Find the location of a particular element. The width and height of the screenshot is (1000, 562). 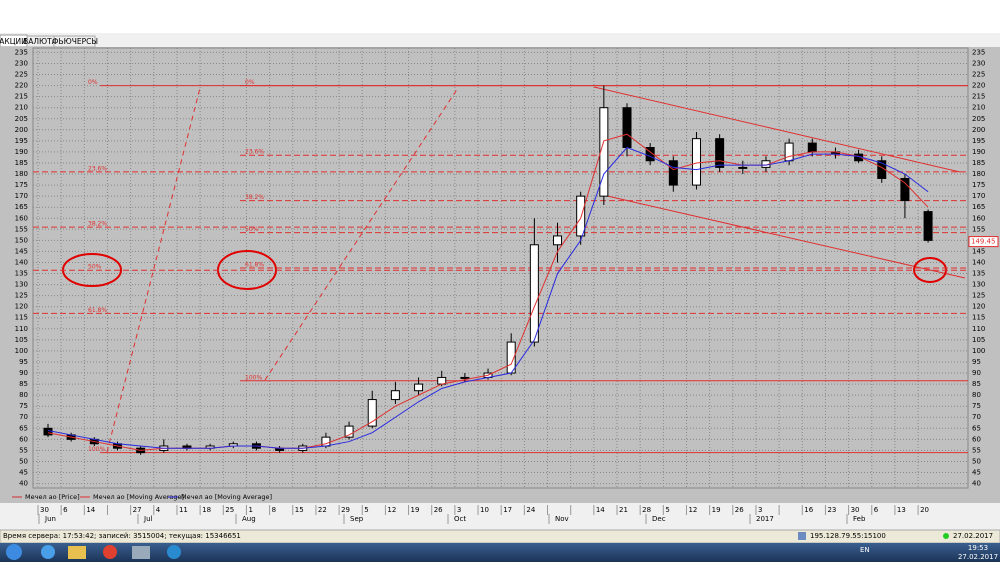

y-tick-label: 115 is located at coordinates (21, 318).